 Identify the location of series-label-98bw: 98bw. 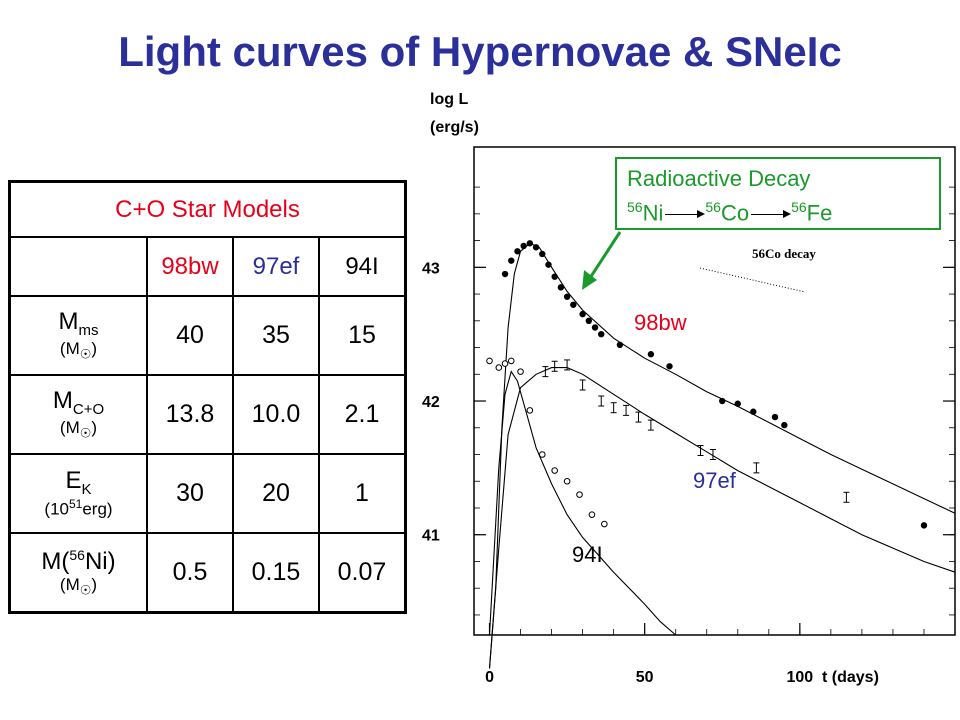
(660, 322).